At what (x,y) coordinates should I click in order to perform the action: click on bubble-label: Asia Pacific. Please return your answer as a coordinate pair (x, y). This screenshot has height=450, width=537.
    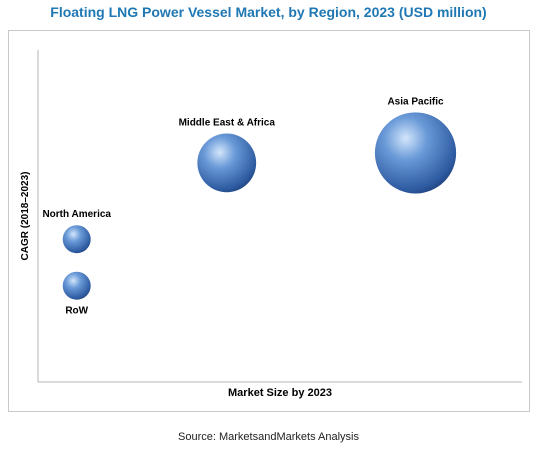
    Looking at the image, I should click on (415, 101).